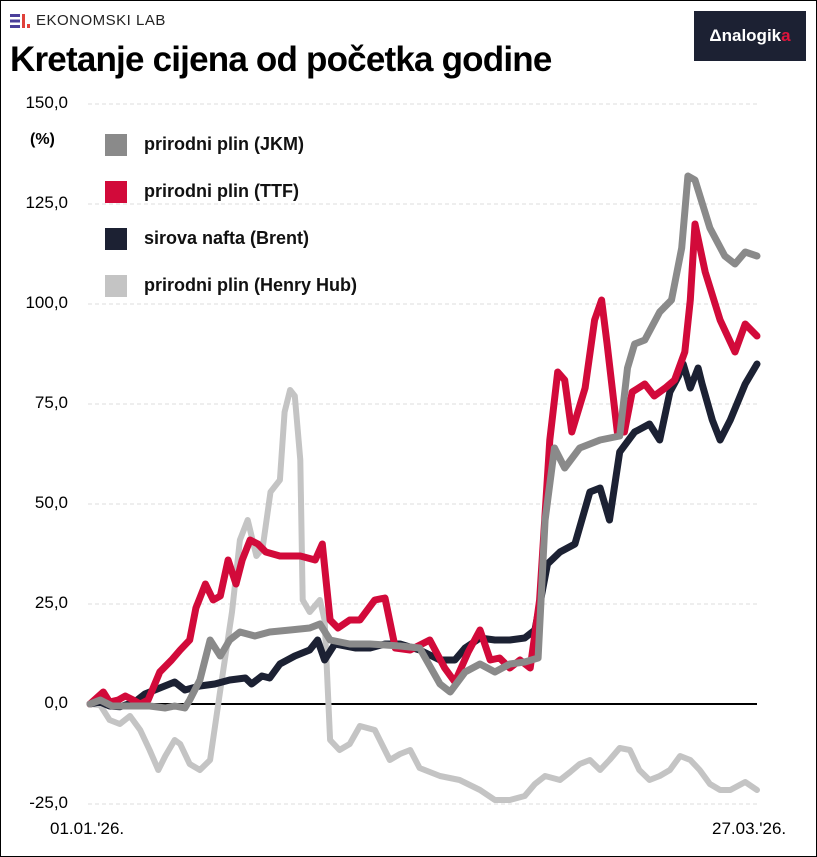 Image resolution: width=817 pixels, height=857 pixels. Describe the element at coordinates (20, 20) in the screenshot. I see `ekonomski-lab-logo-icon` at that location.